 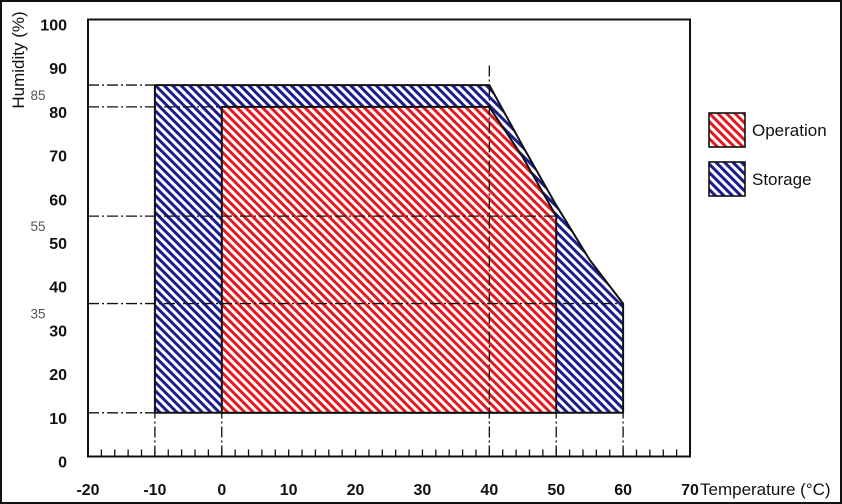 I want to click on y-tick-label: 70, so click(x=58, y=157).